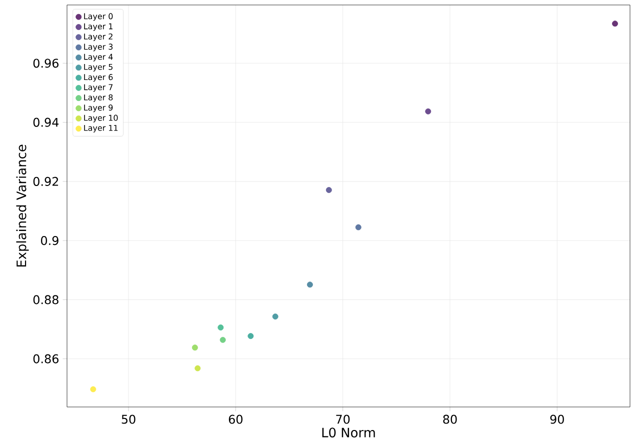 The width and height of the screenshot is (632, 448). I want to click on x-tick-label: 50, so click(129, 419).